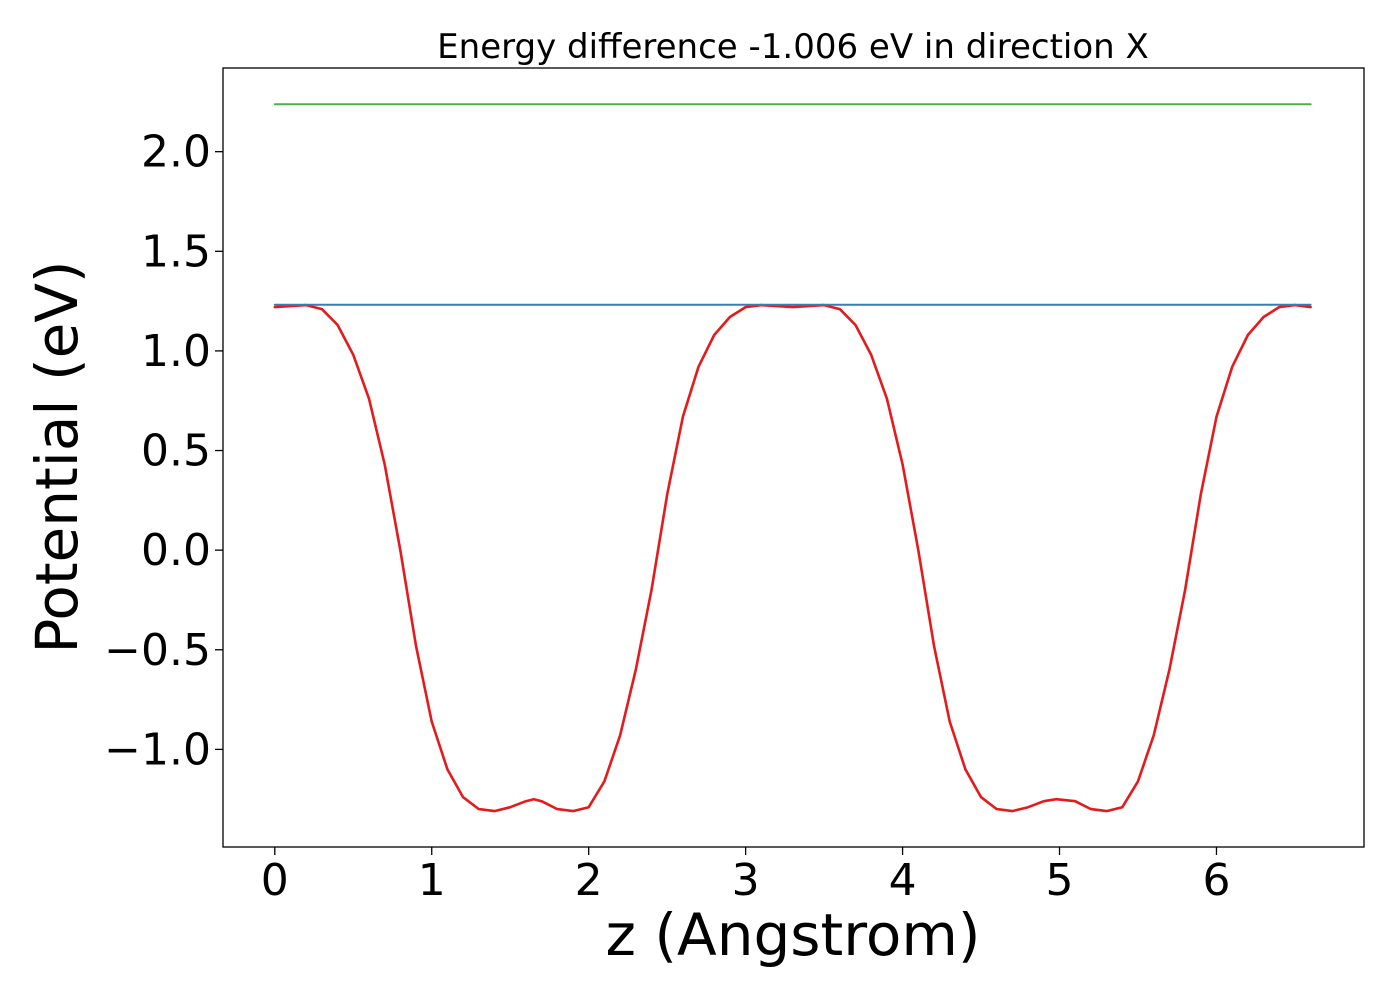 This screenshot has height=1000, width=1400. Describe the element at coordinates (746, 880) in the screenshot. I see `x-tick-label: 3` at that location.